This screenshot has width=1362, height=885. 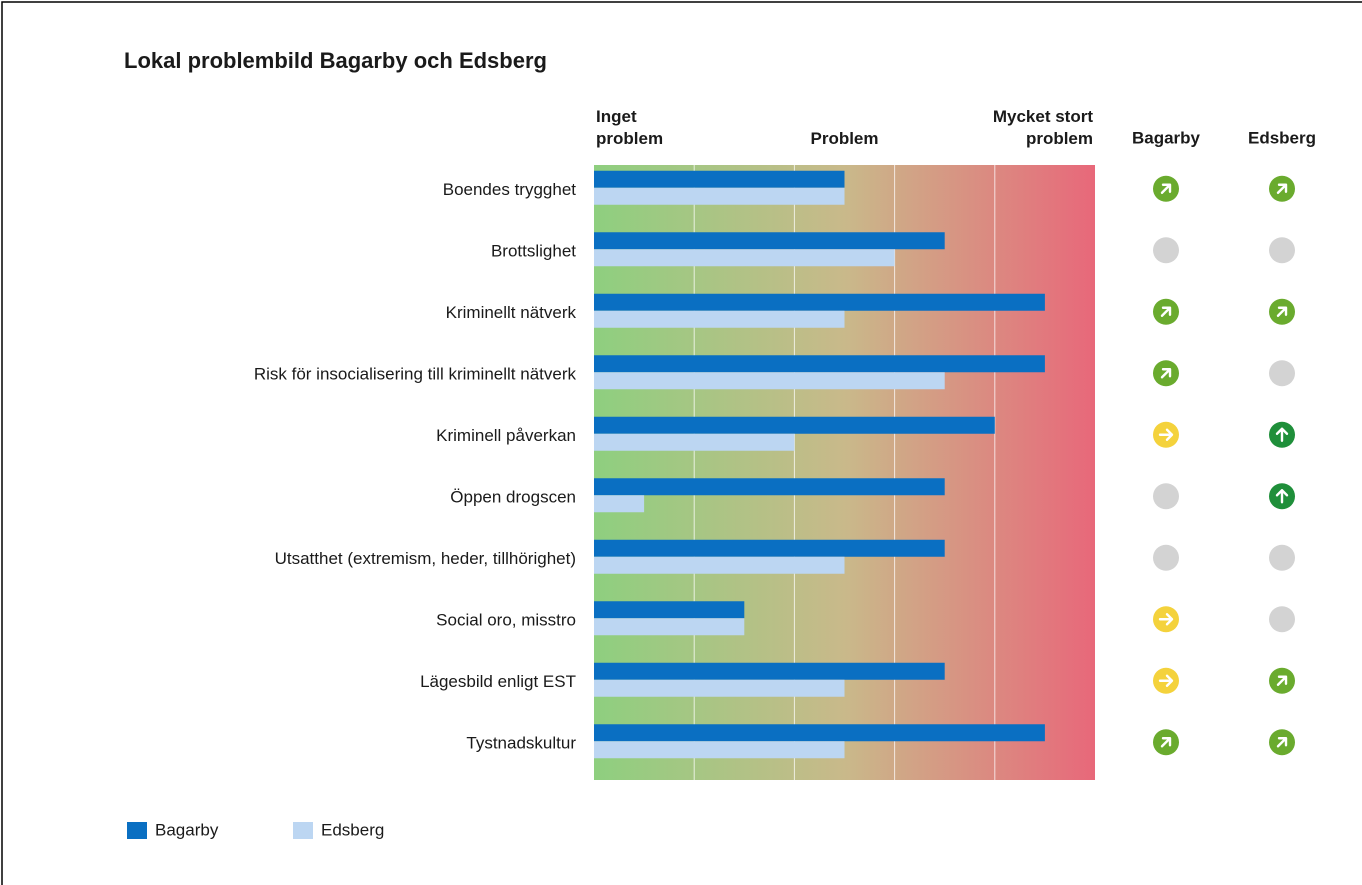 I want to click on scale-label: Problem, so click(x=844, y=138).